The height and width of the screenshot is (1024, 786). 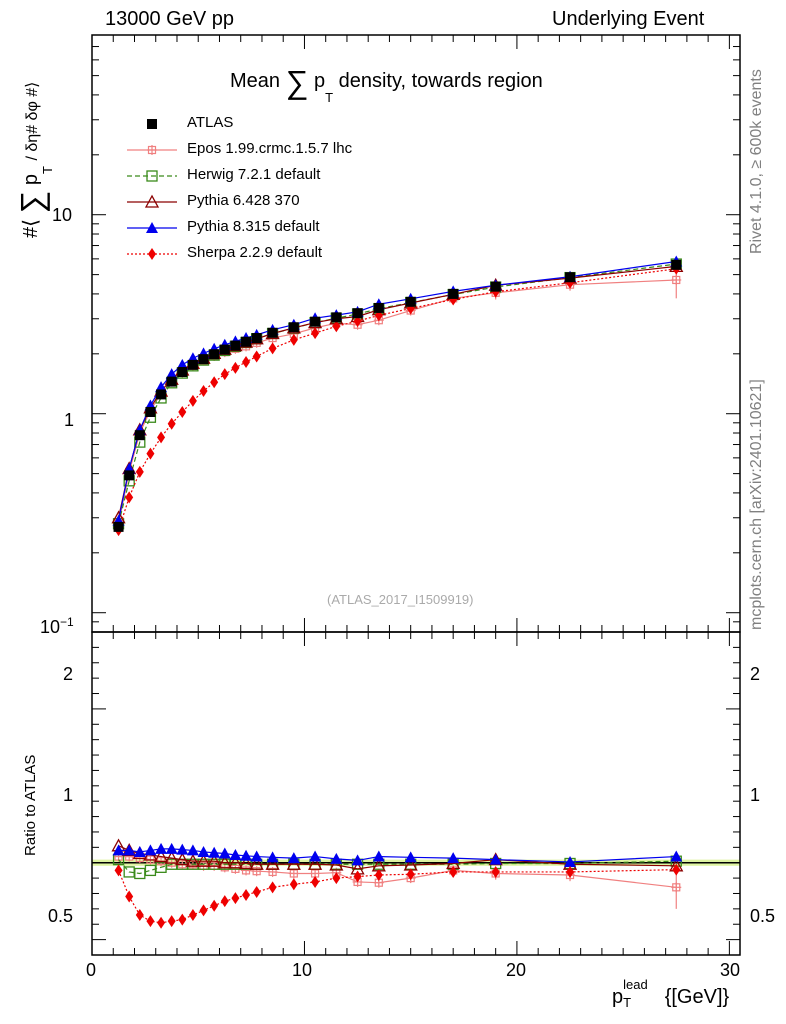 I want to click on legend-symbol-atlas, so click(x=152, y=124).